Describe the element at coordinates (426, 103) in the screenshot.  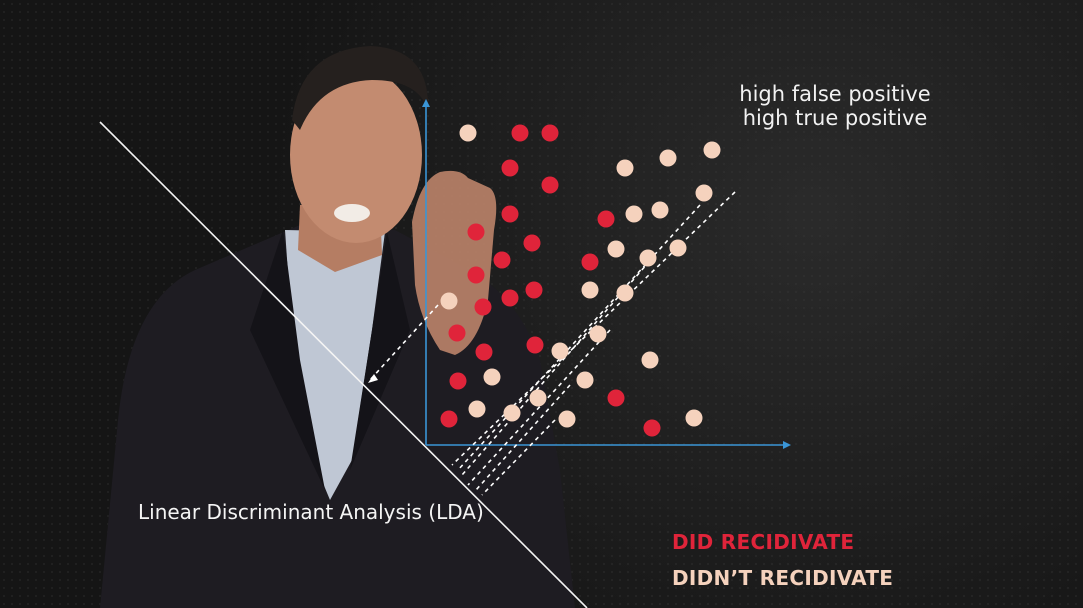
I see `y-axis-arrowhead` at that location.